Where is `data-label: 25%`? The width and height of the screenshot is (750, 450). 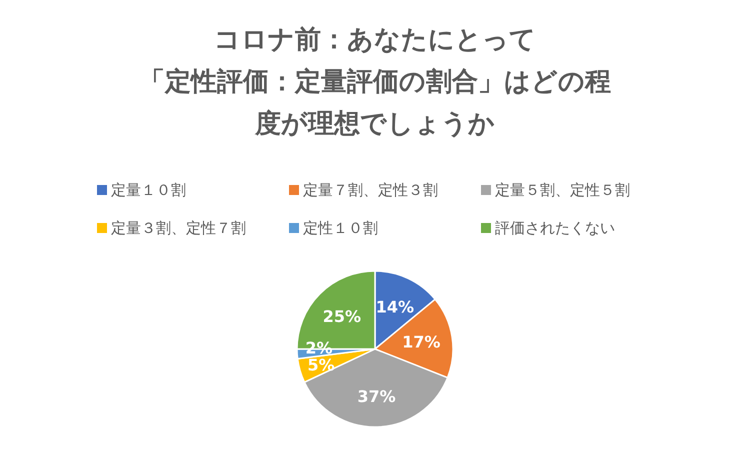
data-label: 25% is located at coordinates (342, 316).